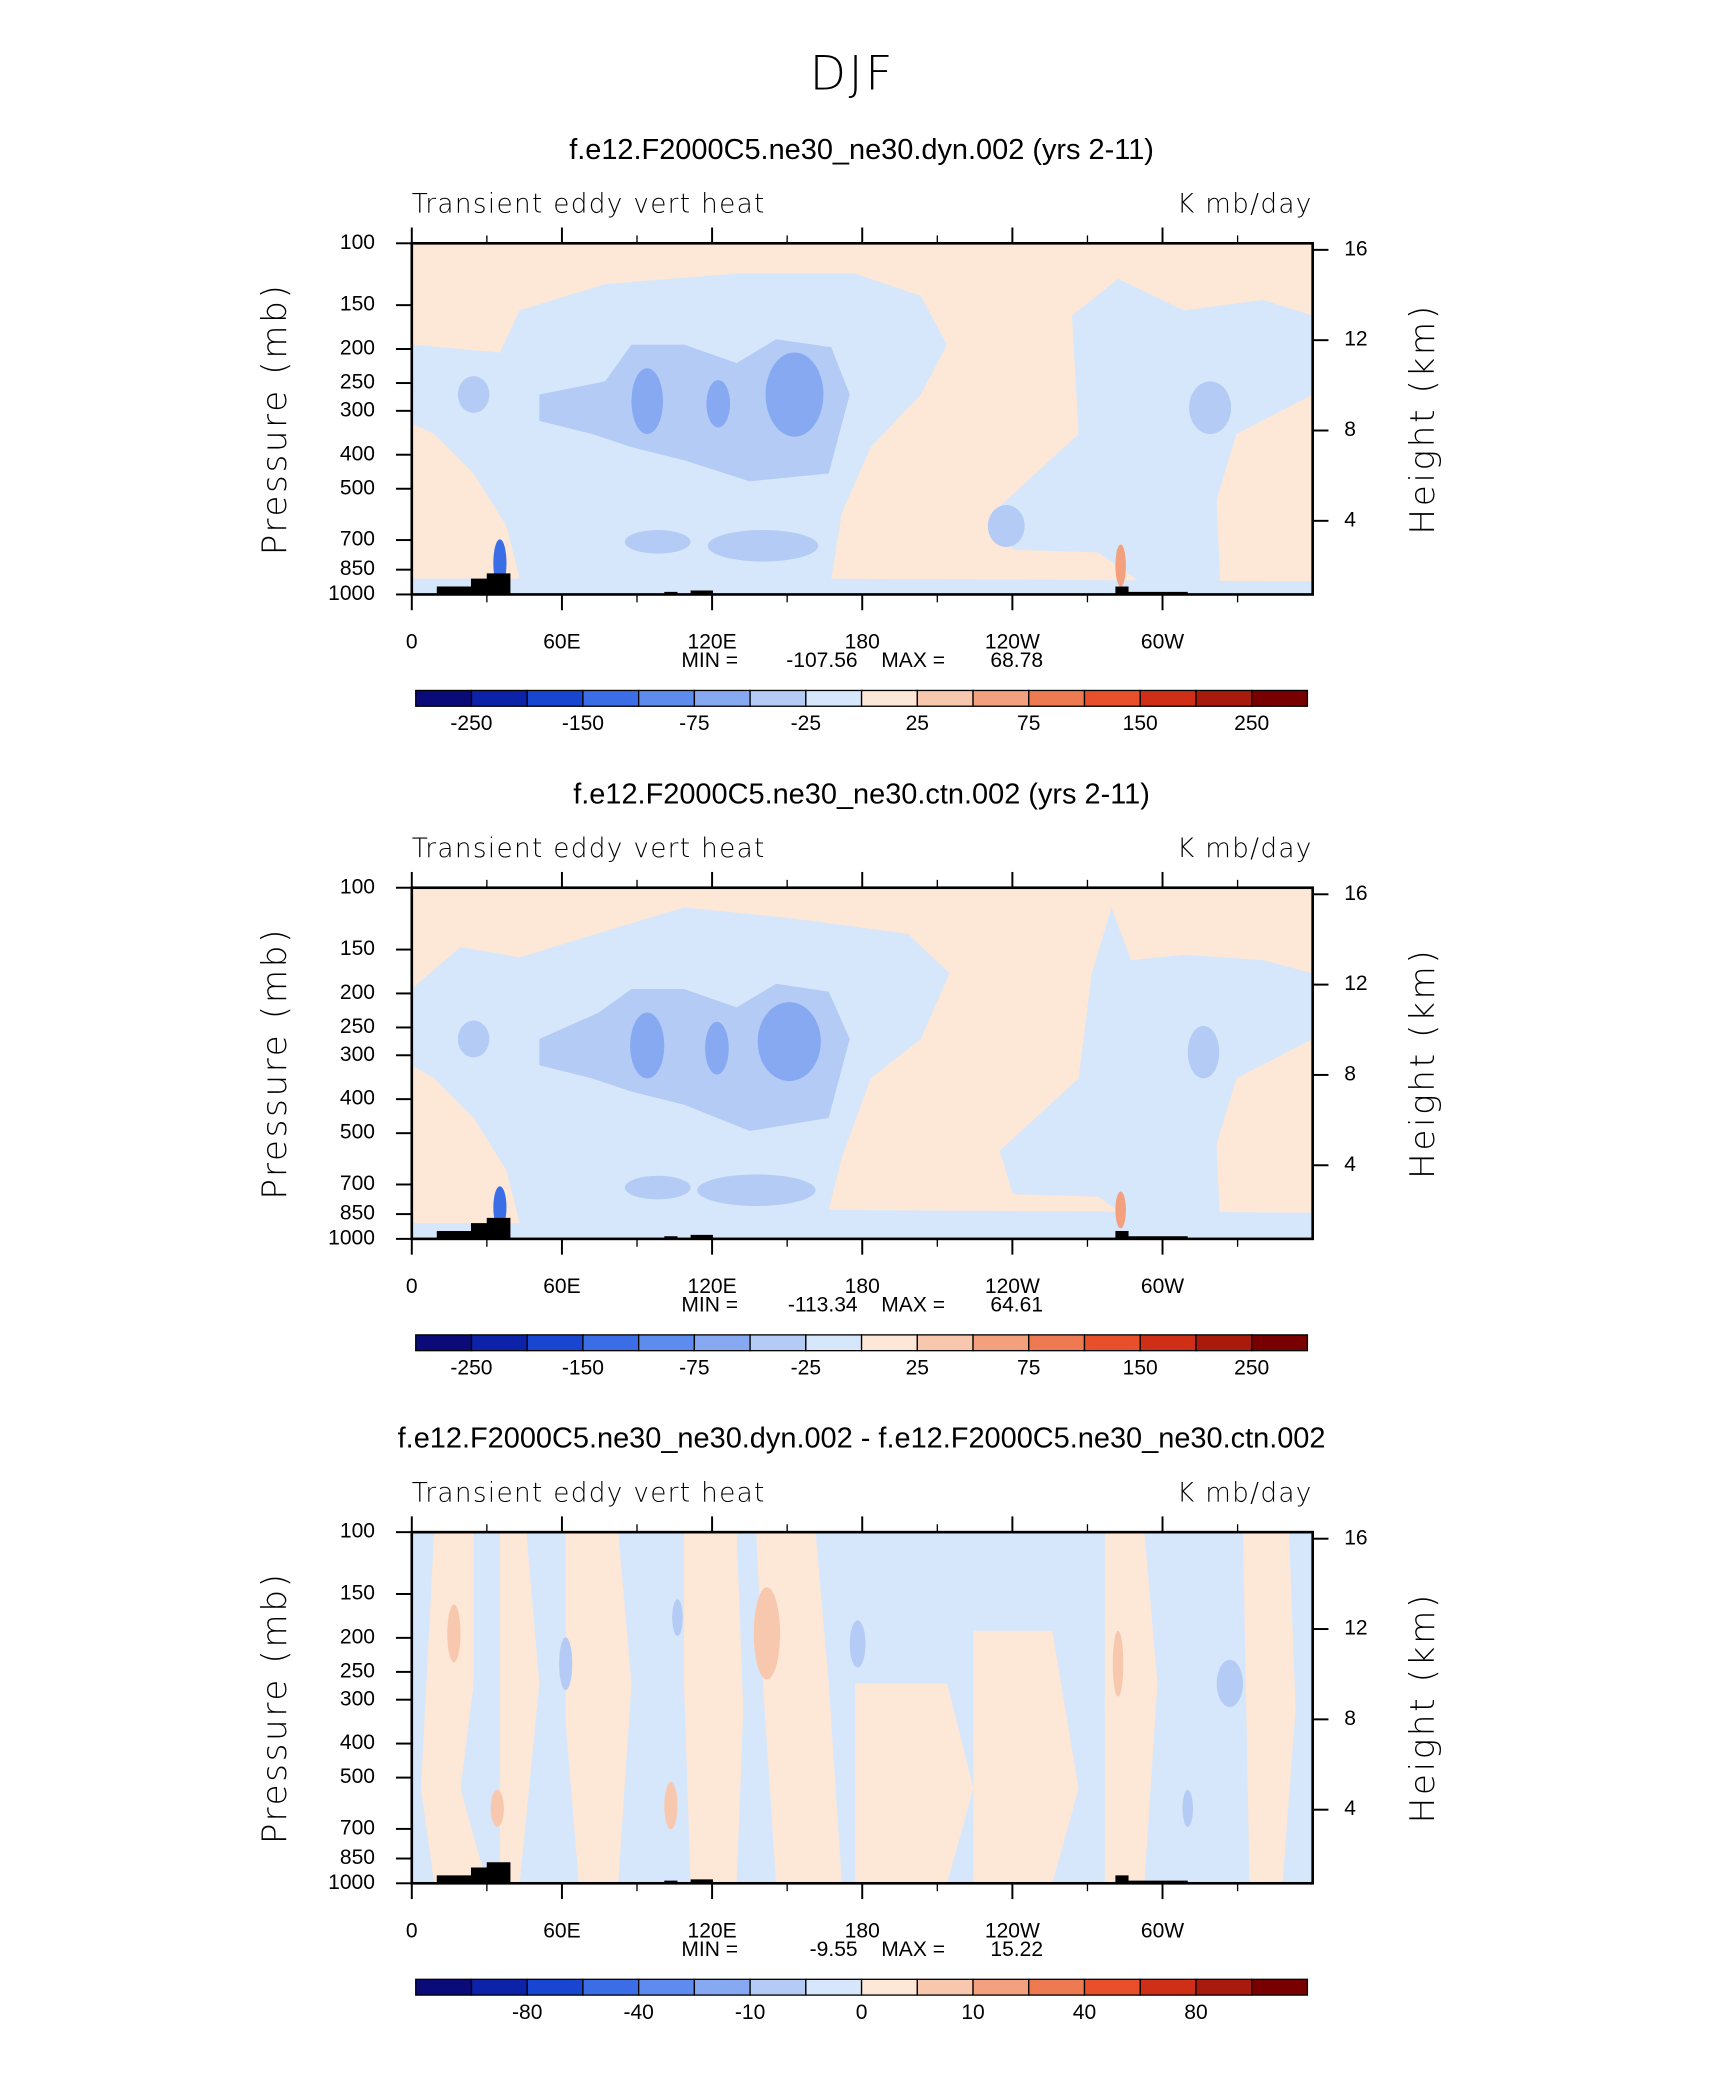 The height and width of the screenshot is (2078, 1710). Describe the element at coordinates (1084, 2012) in the screenshot. I see `colorbar-label: 40` at that location.